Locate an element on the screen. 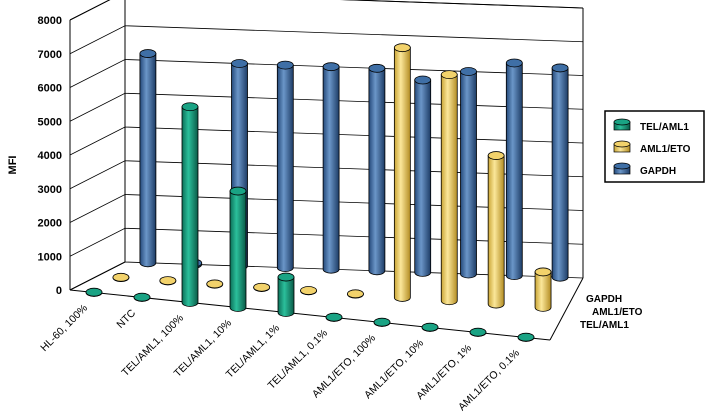 The width and height of the screenshot is (712, 417). floor-right-edge is located at coordinates (566, 309).